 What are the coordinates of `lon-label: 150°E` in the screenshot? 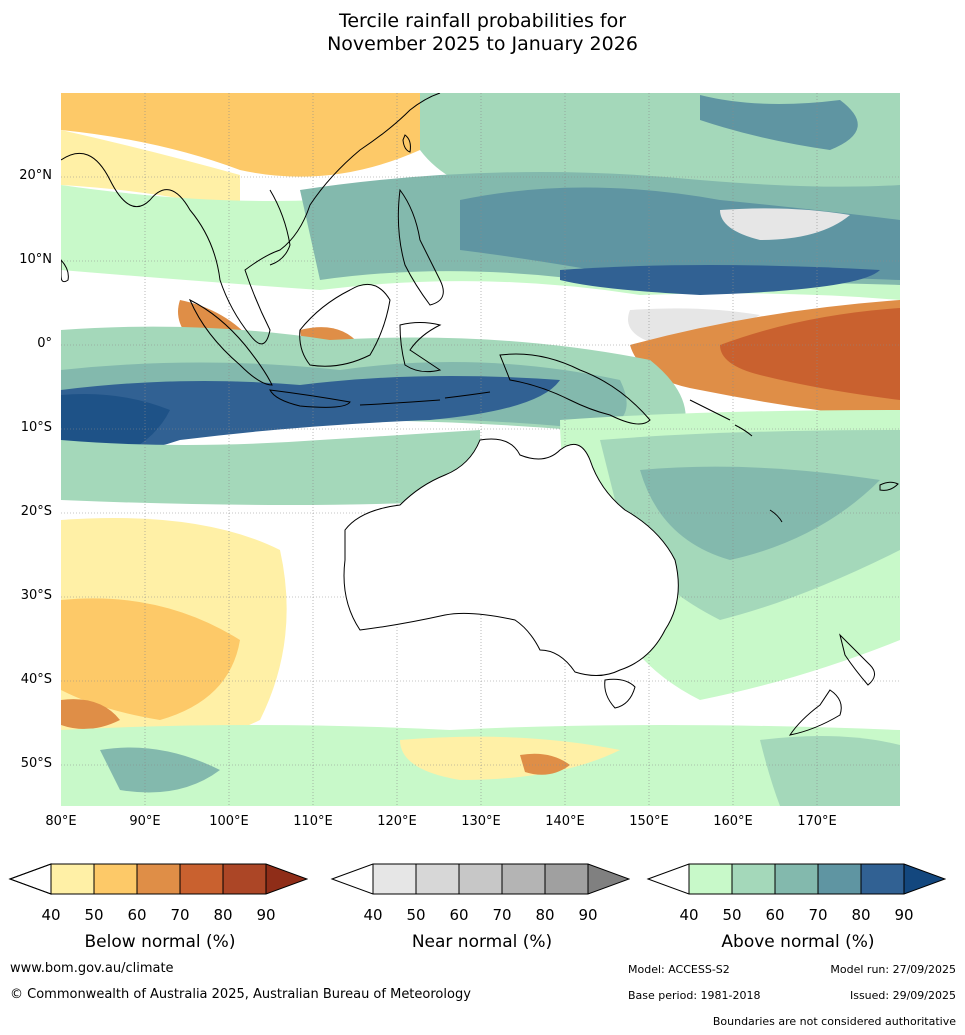 It's located at (649, 821).